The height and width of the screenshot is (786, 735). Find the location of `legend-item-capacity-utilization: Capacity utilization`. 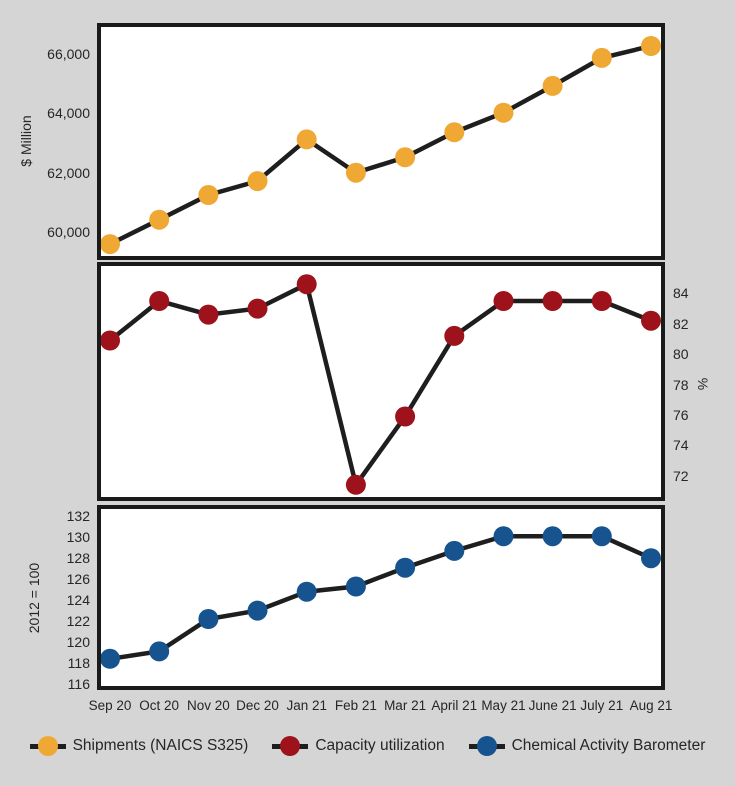

legend-item-capacity-utilization: Capacity utilization is located at coordinates (358, 746).